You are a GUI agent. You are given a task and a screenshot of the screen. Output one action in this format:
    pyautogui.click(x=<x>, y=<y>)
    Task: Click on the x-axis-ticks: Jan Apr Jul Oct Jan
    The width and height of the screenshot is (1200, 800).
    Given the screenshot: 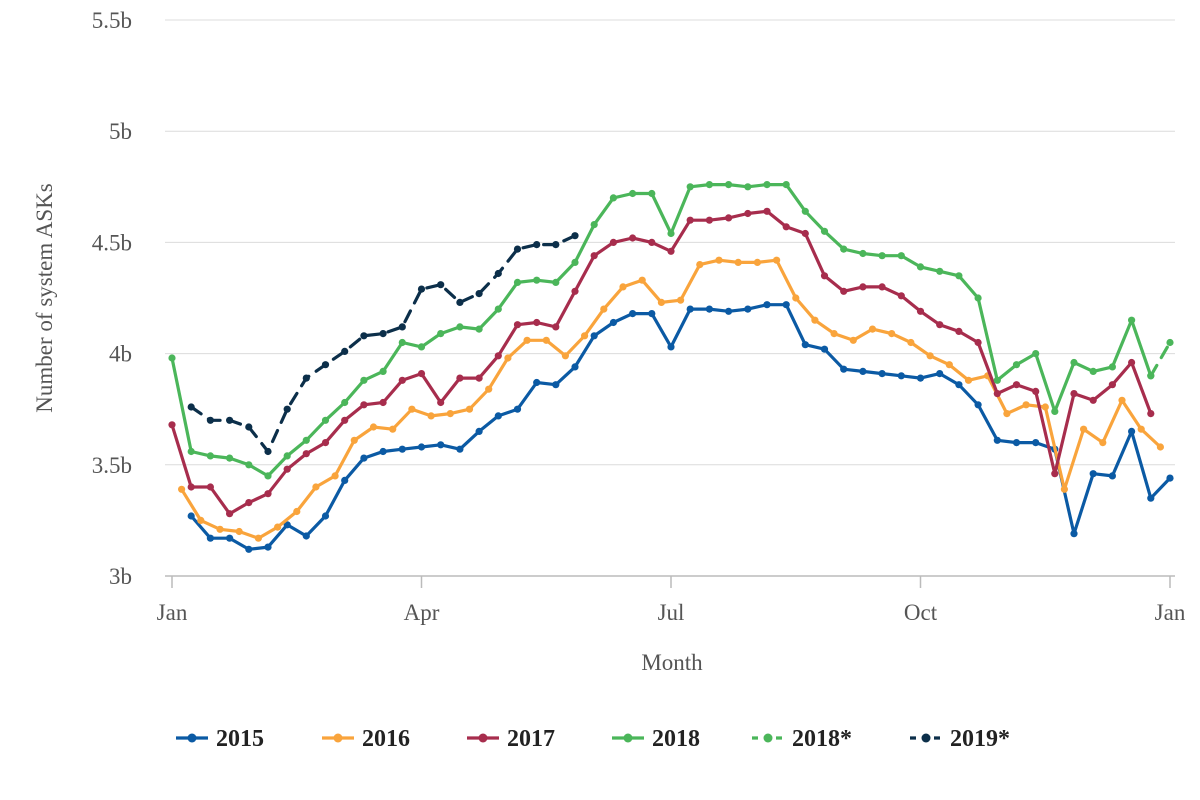 What is the action you would take?
    pyautogui.click(x=671, y=600)
    